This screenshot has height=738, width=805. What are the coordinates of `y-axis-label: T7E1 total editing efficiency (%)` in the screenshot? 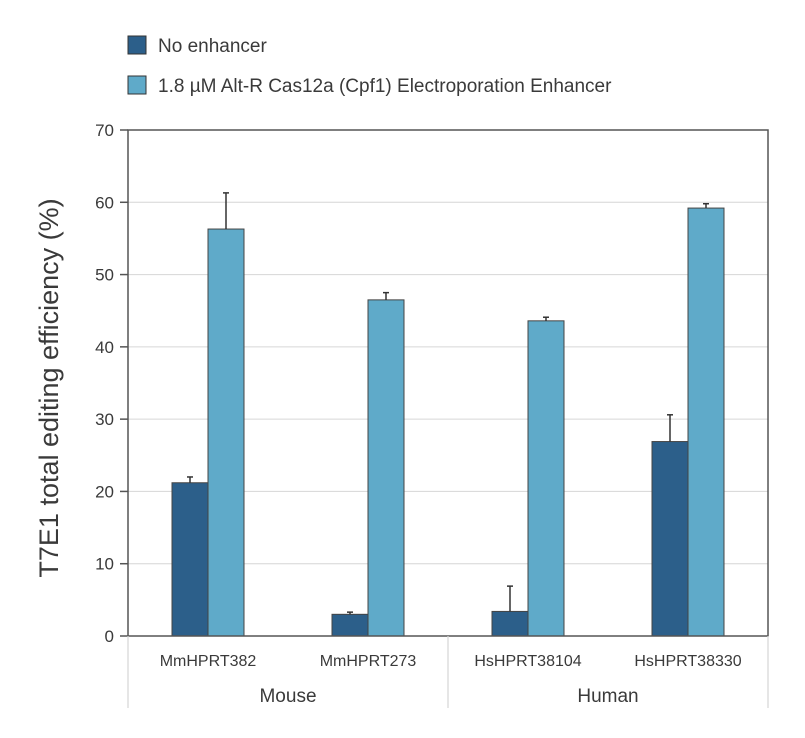 It's located at (49, 387).